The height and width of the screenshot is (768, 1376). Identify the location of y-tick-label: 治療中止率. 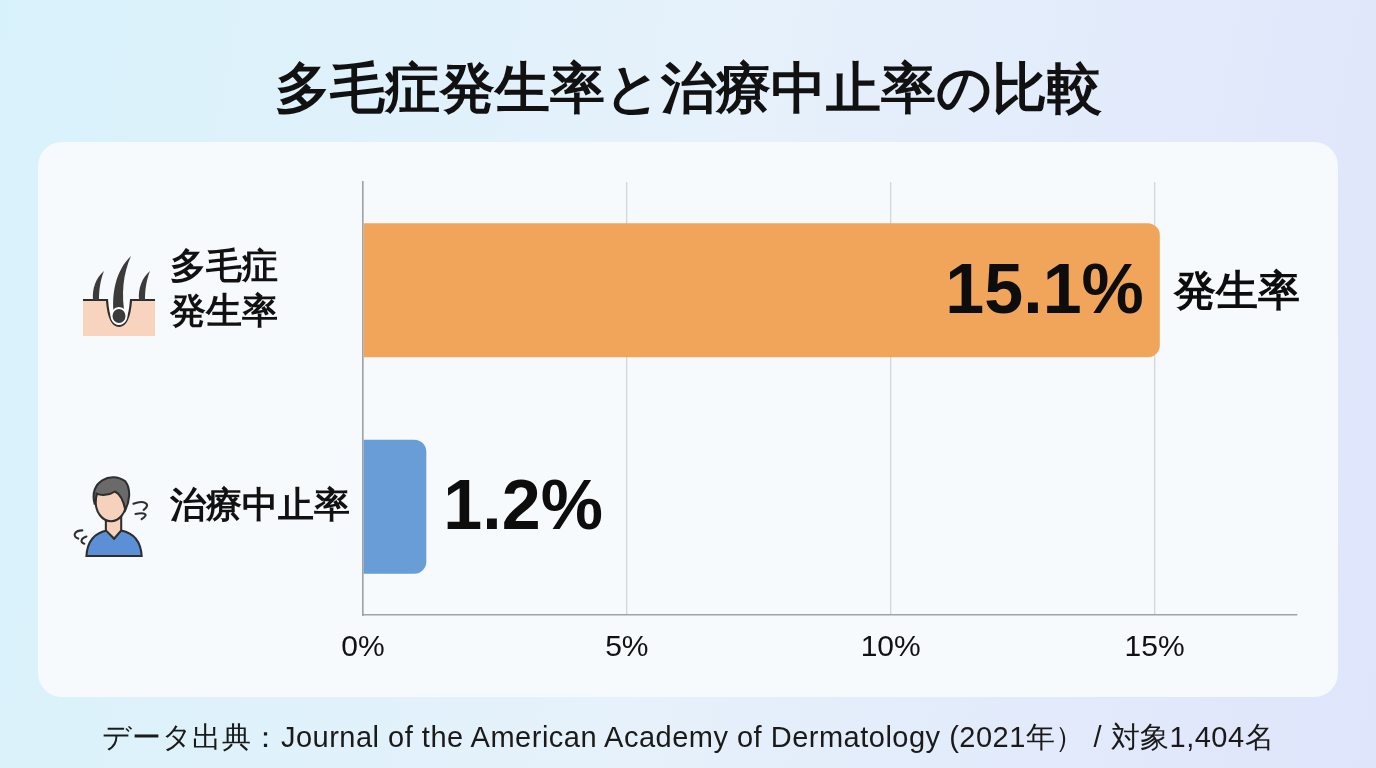
(259, 504).